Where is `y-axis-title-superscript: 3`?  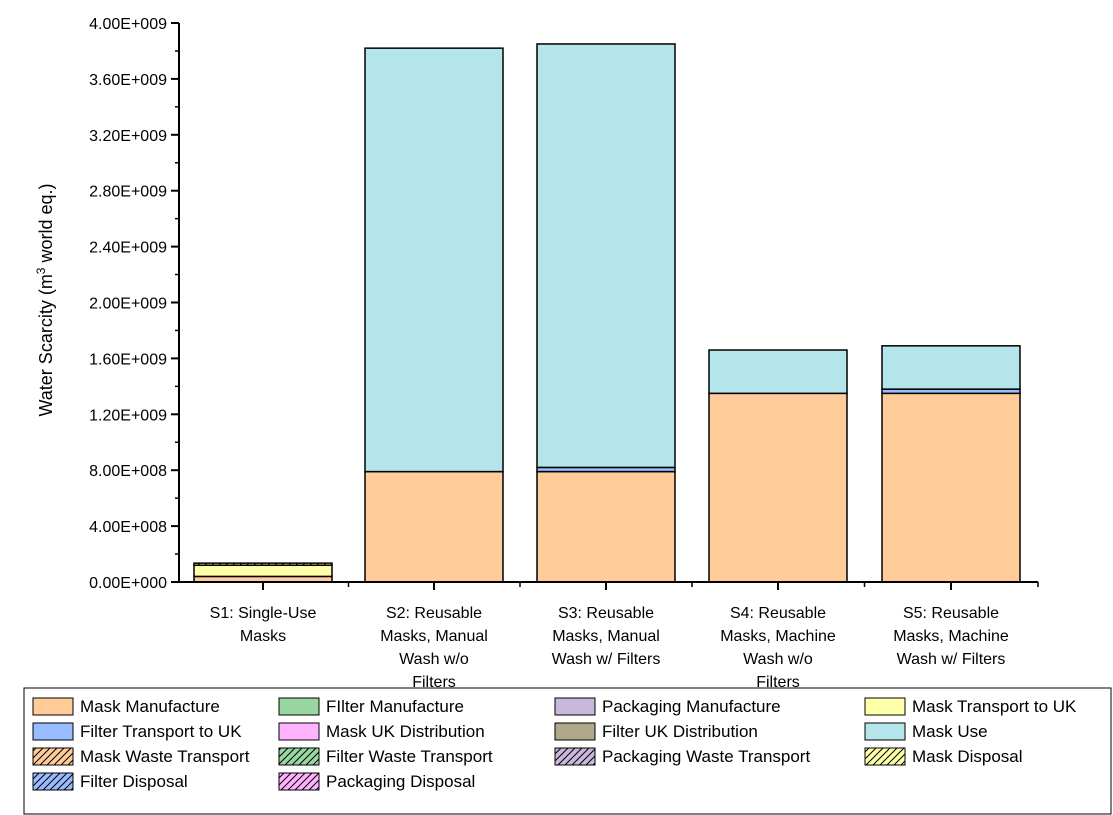
y-axis-title-superscript: 3 is located at coordinates (41, 270).